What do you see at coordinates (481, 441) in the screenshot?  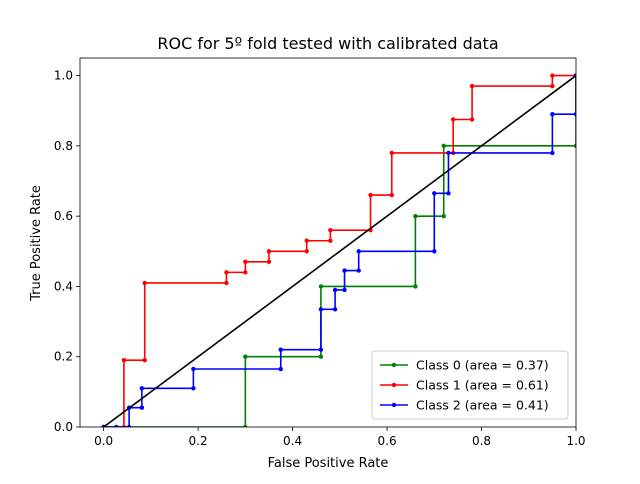 I see `x-tick-label: 0.8` at bounding box center [481, 441].